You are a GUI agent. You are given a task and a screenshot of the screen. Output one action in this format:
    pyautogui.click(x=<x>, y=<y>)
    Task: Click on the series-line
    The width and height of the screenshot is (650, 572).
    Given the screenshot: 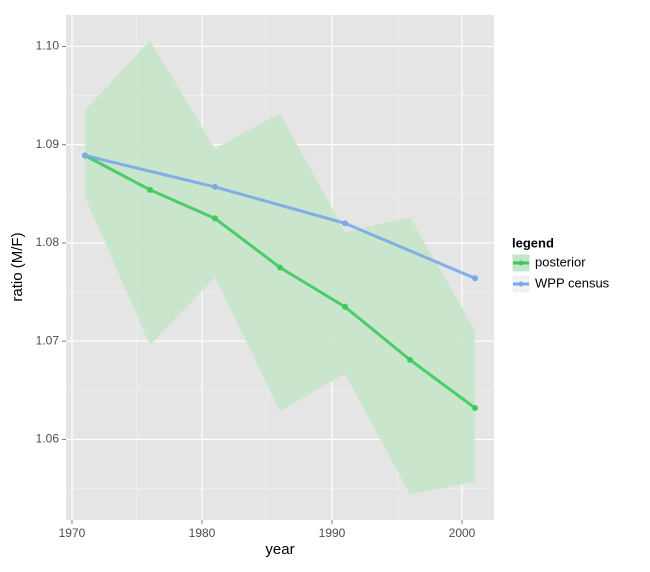 What is the action you would take?
    pyautogui.click(x=280, y=217)
    